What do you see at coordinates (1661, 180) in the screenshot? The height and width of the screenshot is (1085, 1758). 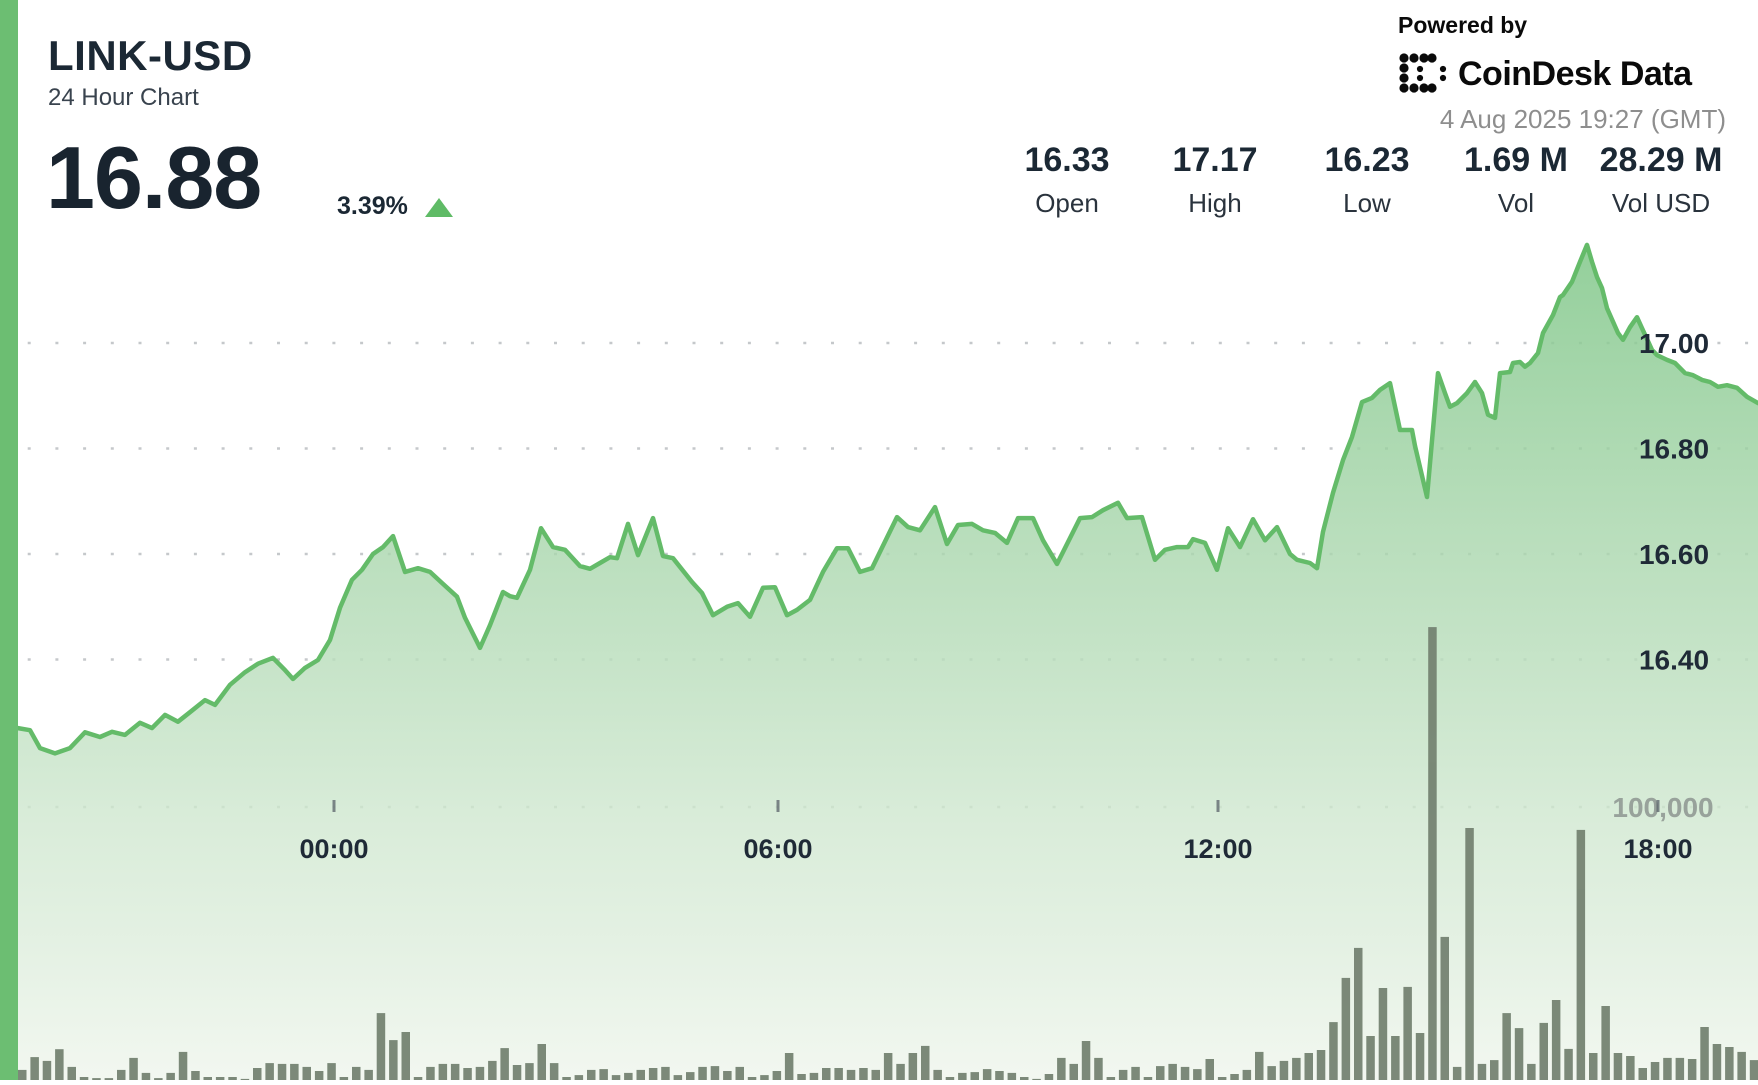 I see `stat-vol-usd: 28.29 M Vol USD` at bounding box center [1661, 180].